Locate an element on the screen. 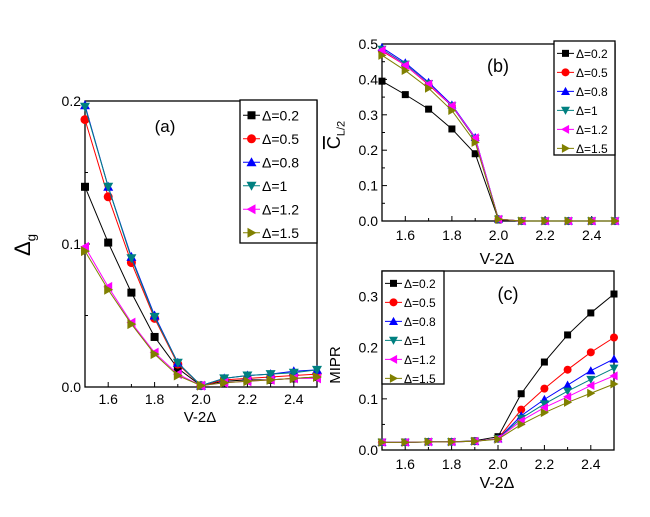 This screenshot has height=517, width=650. x-tick-label: 1.6 is located at coordinates (406, 235).